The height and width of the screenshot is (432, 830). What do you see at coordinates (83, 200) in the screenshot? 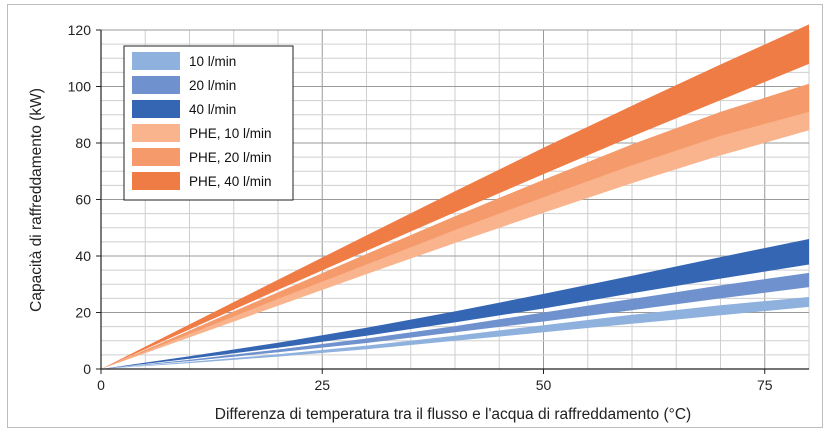
I see `y-tick-label: 60` at bounding box center [83, 200].